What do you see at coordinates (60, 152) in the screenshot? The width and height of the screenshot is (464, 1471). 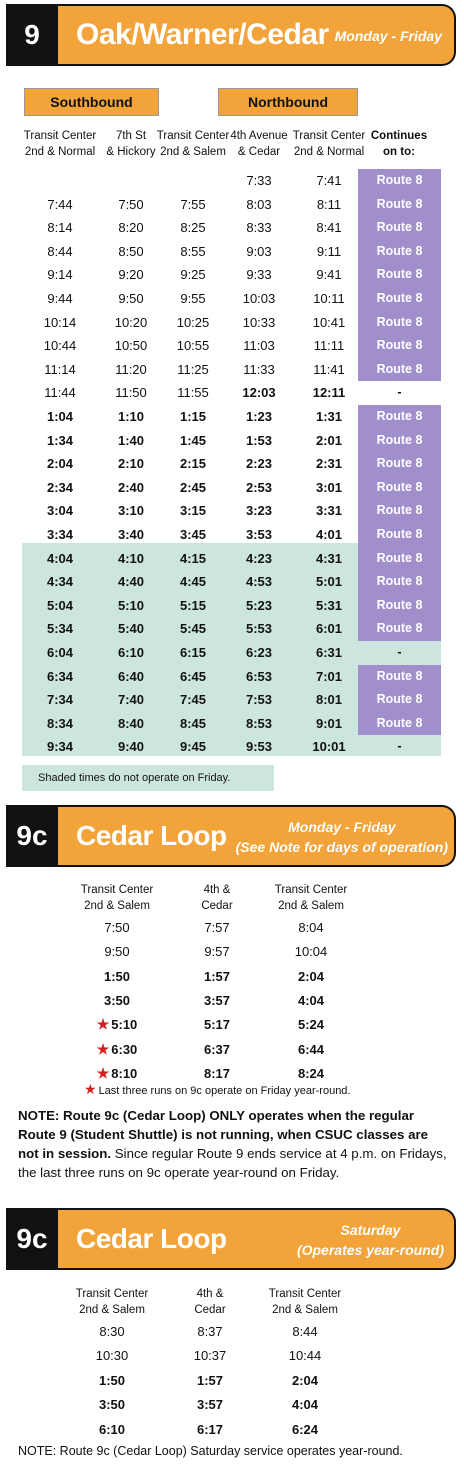 I see `column-header-line: 2nd & Normal` at bounding box center [60, 152].